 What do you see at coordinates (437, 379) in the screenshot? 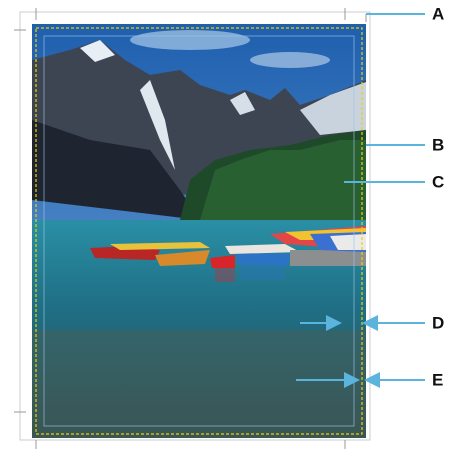
I see `label-e: E` at bounding box center [437, 379].